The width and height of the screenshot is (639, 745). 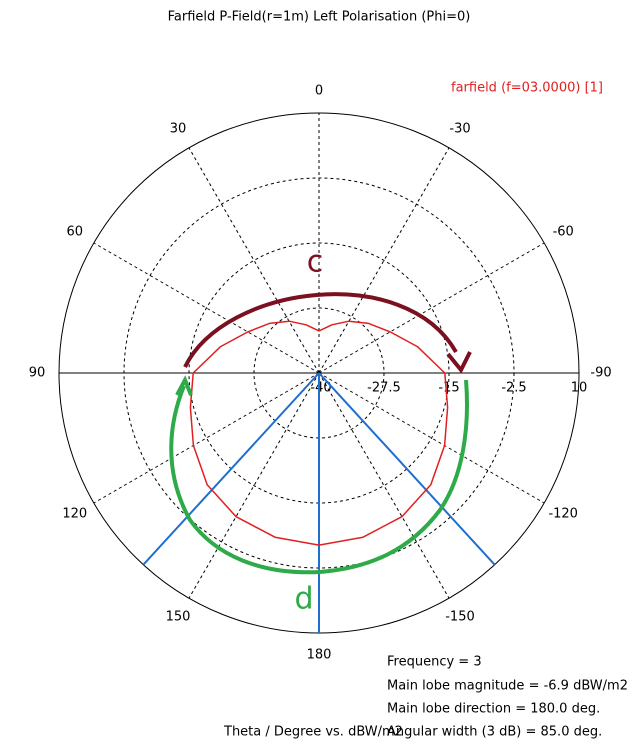 I want to click on r-tick-label: 10, so click(x=579, y=388).